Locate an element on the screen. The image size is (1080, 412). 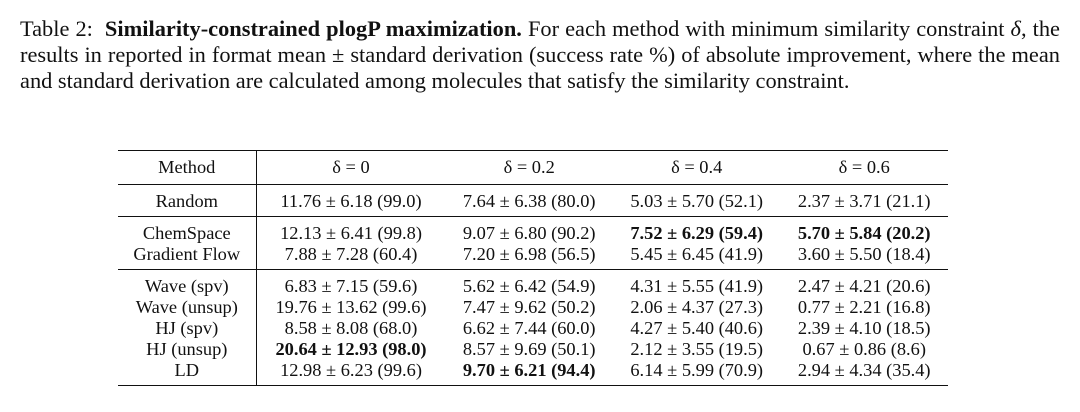
result-cell: 7.47 ± 9.62 (50.2) is located at coordinates (529, 307).